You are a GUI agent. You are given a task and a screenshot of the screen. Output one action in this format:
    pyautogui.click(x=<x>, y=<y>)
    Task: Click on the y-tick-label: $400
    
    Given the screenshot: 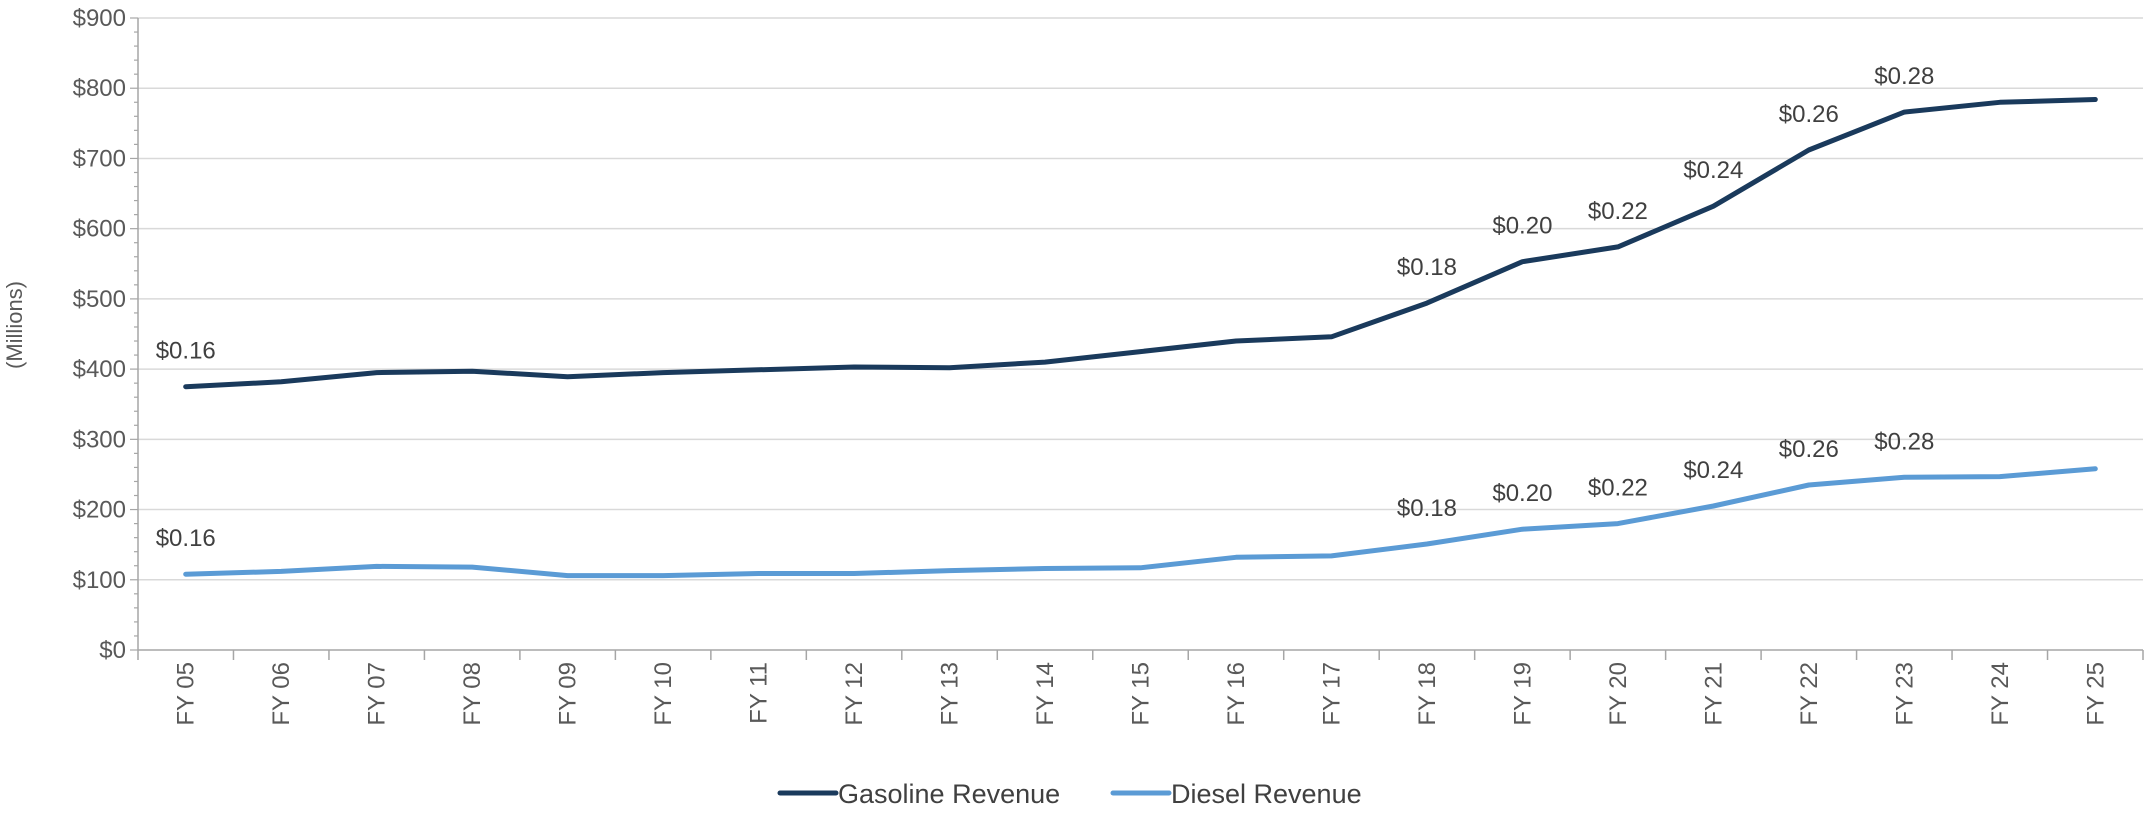 What is the action you would take?
    pyautogui.click(x=99, y=369)
    